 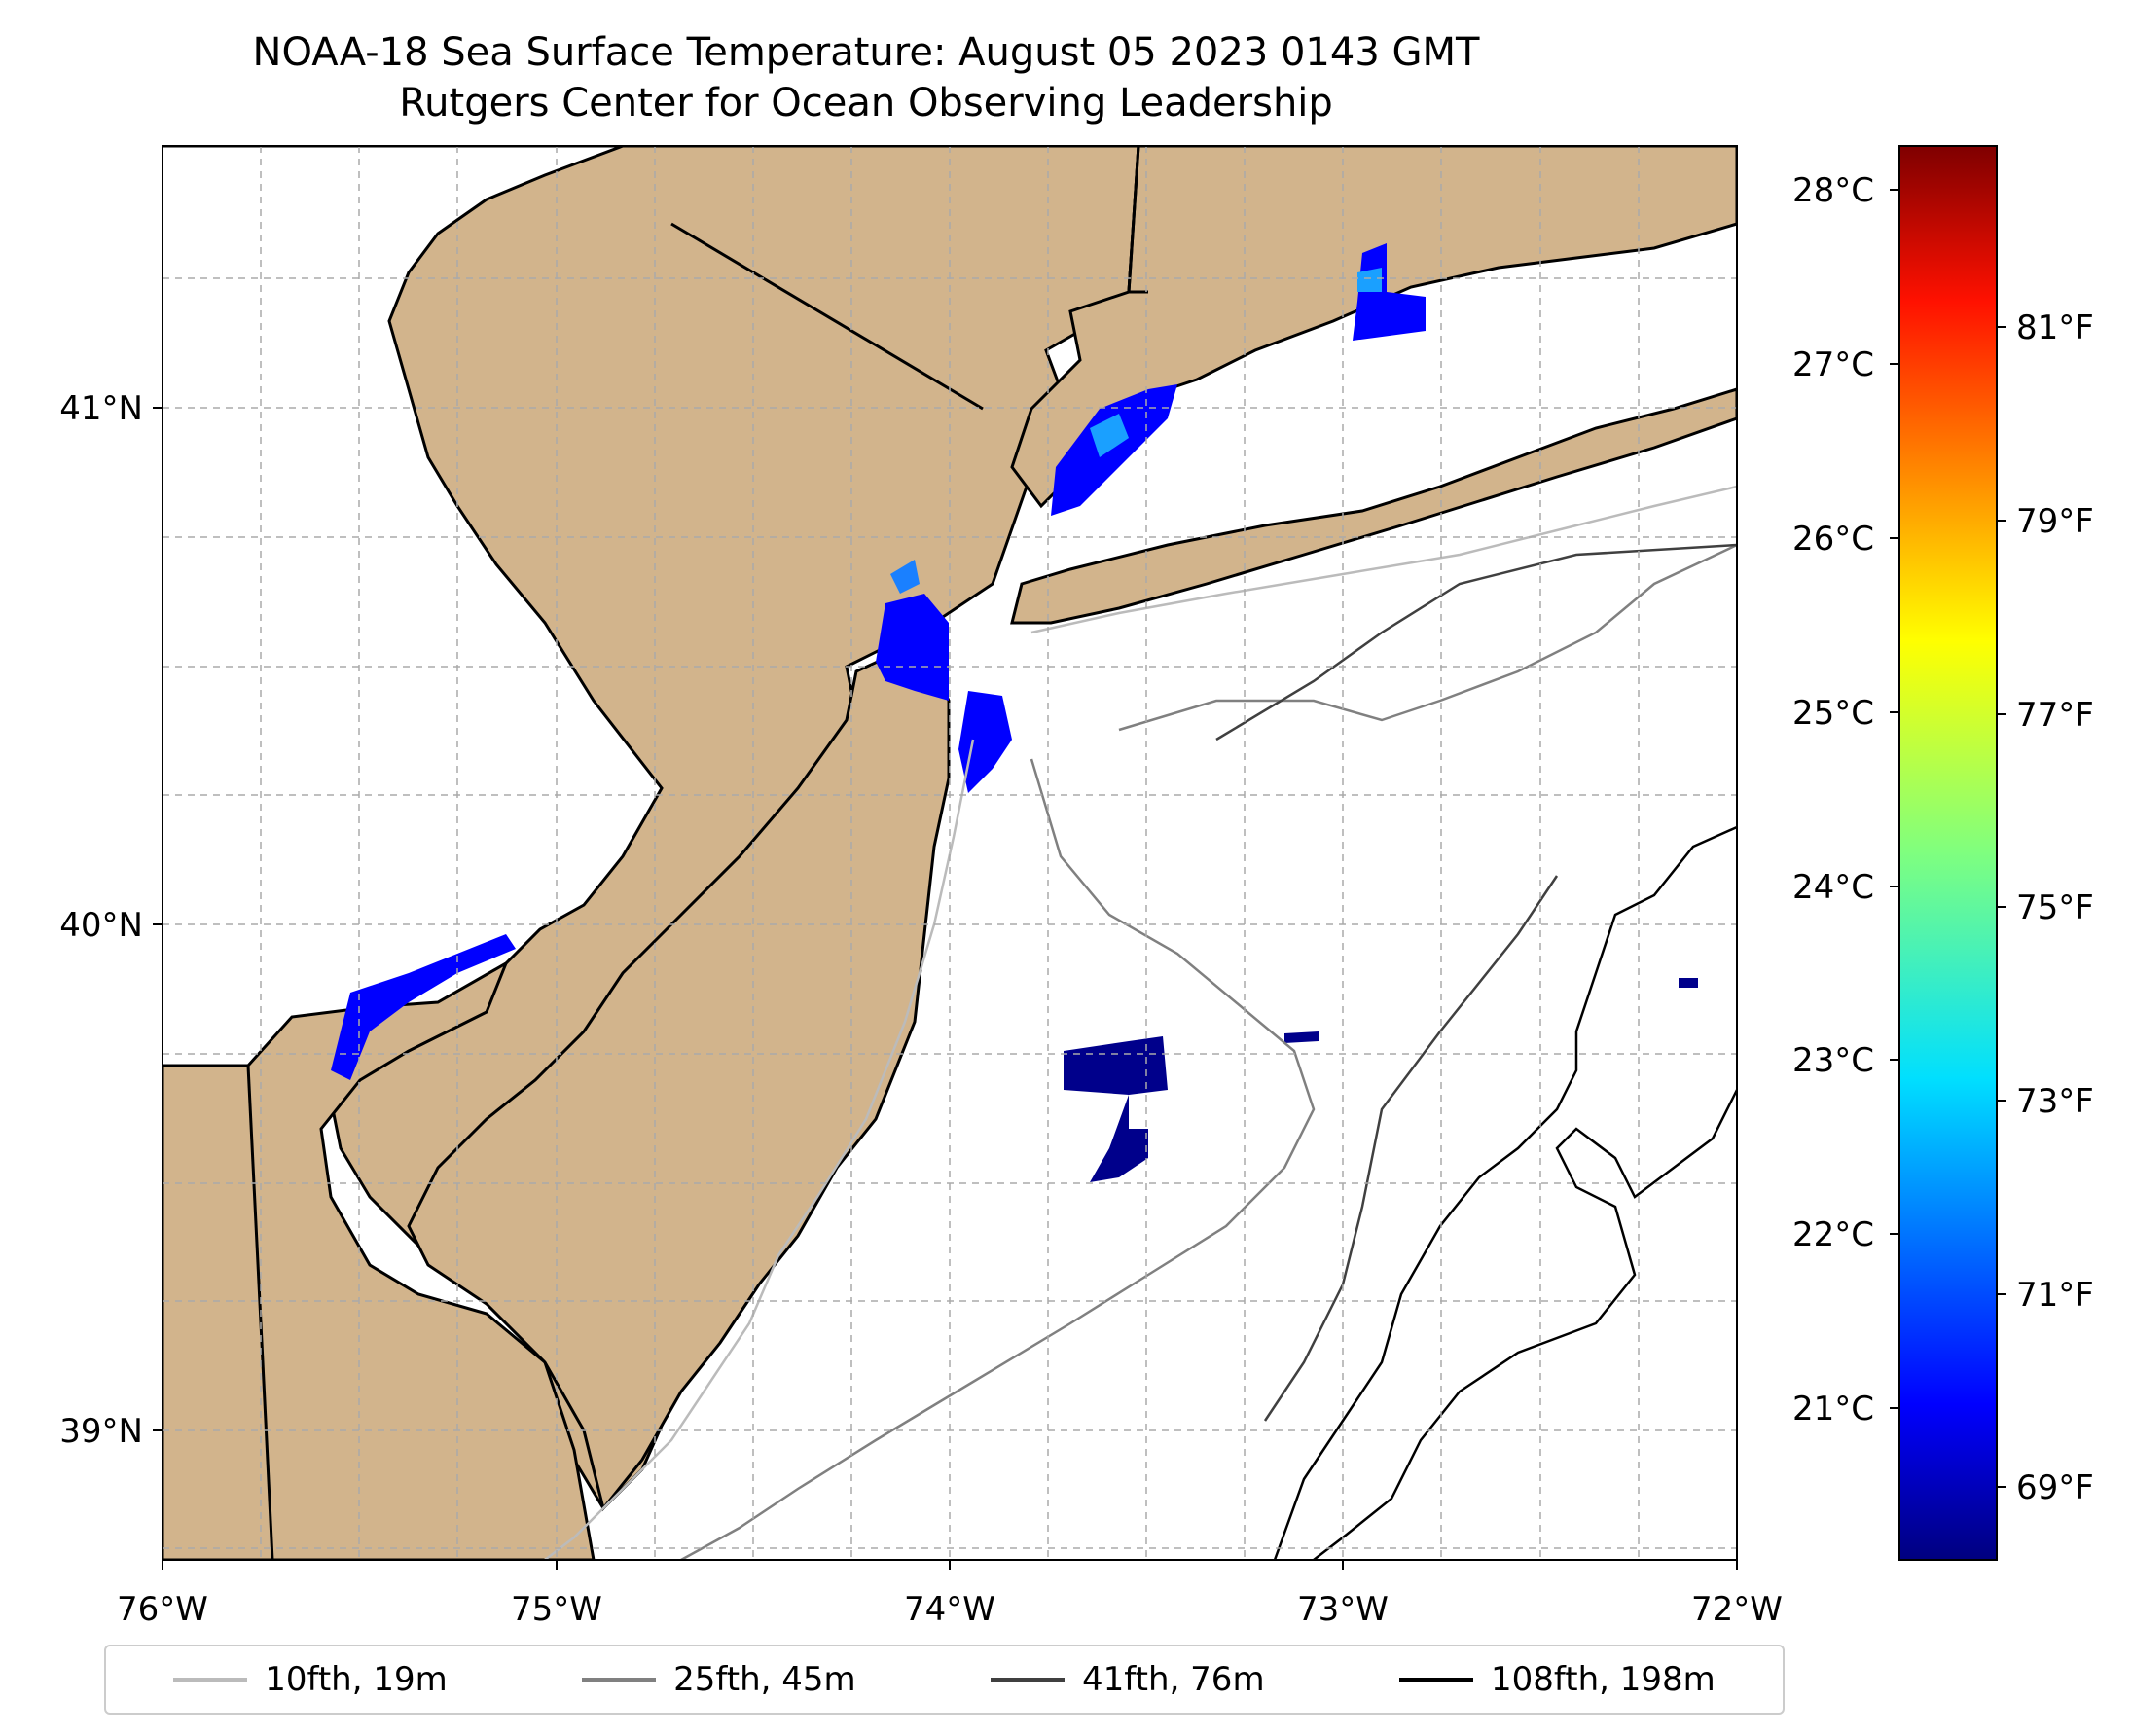 What do you see at coordinates (1833, 1061) in the screenshot?
I see `celsius-label: 23°C` at bounding box center [1833, 1061].